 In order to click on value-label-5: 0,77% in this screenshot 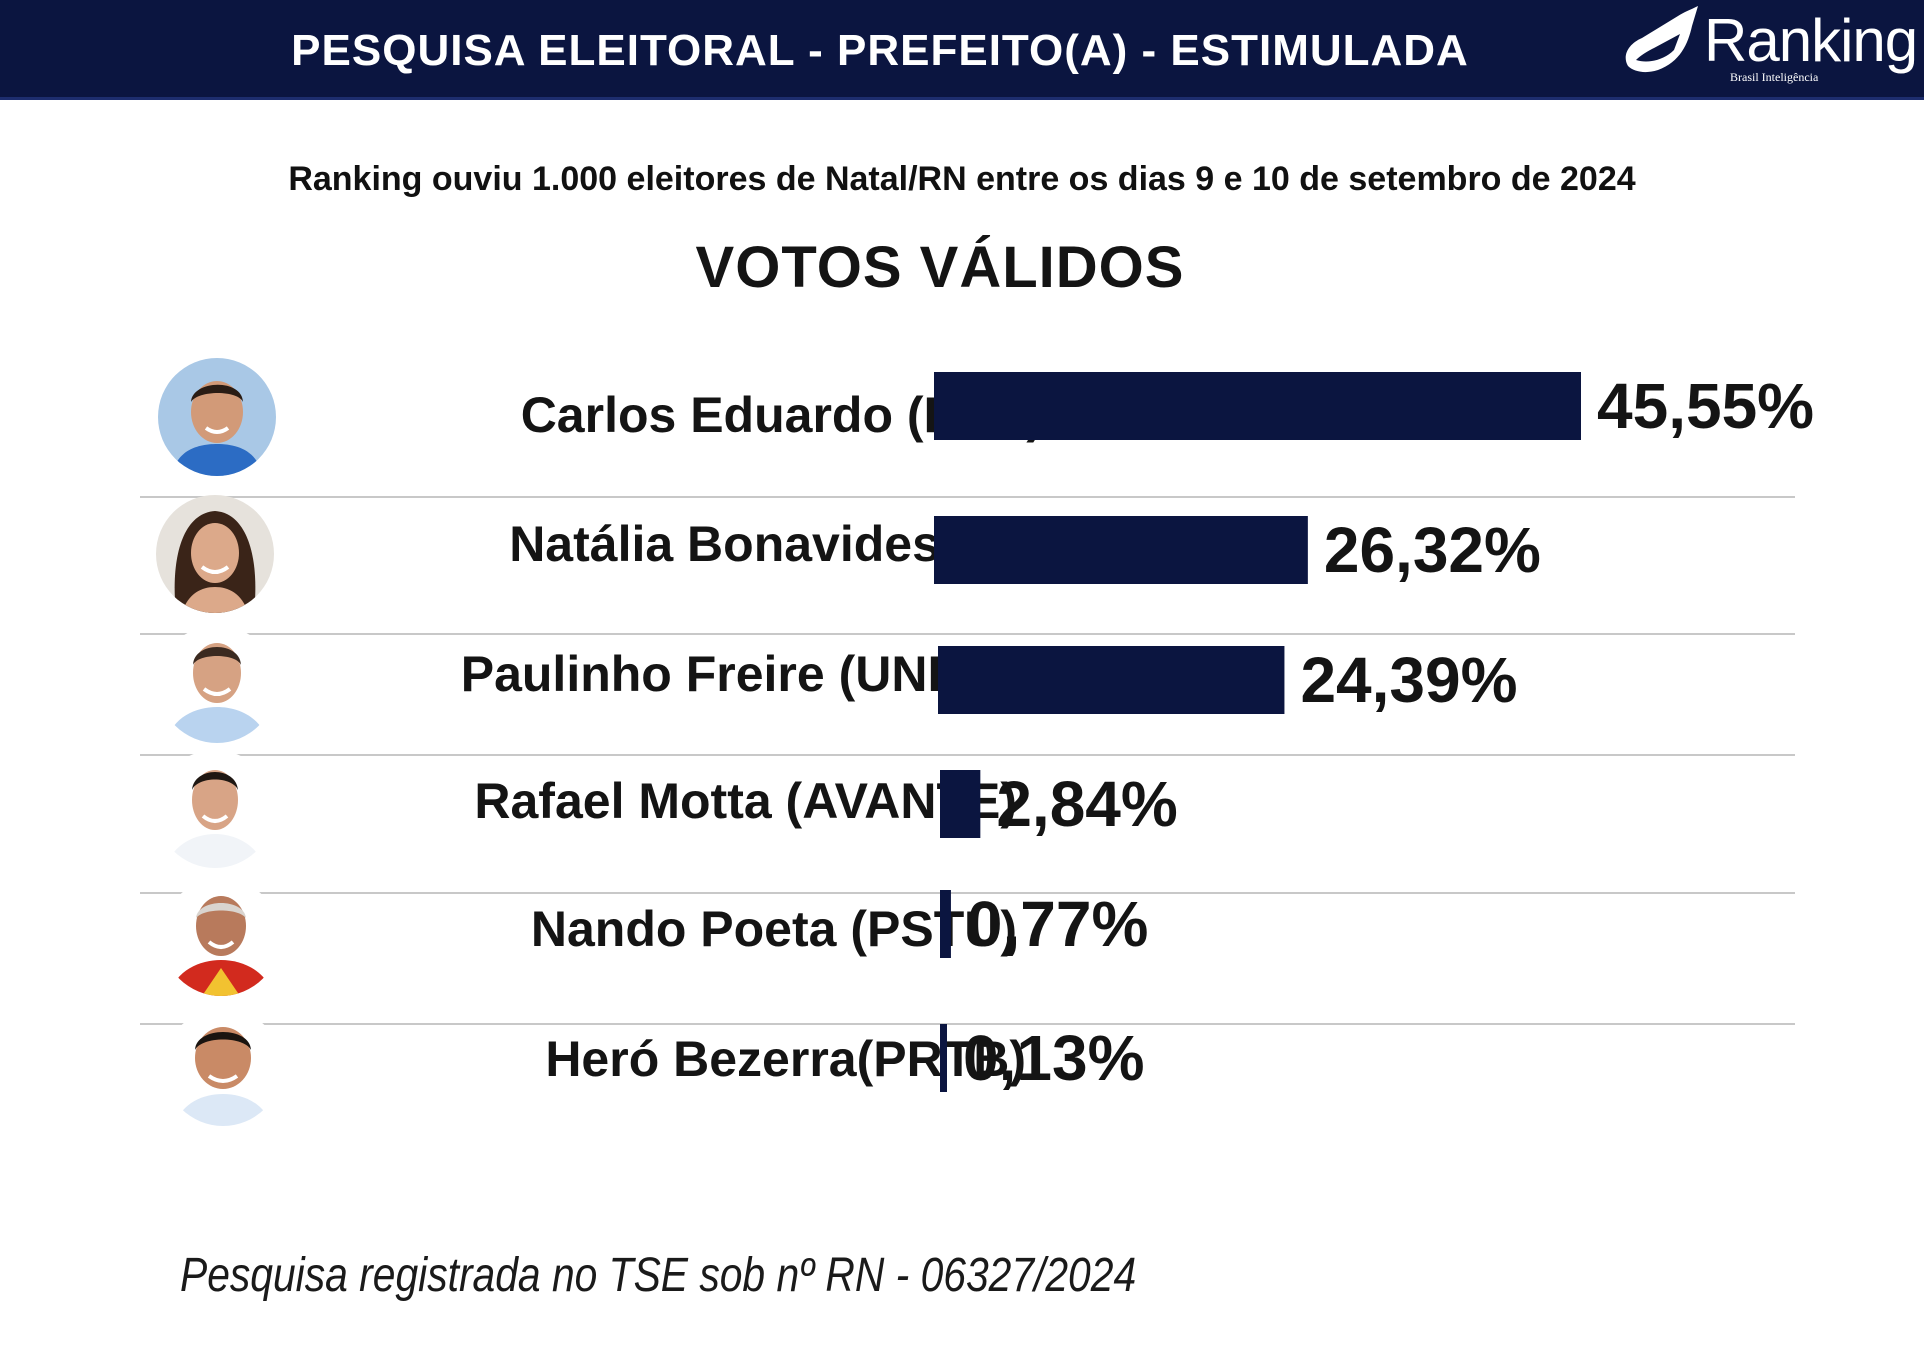, I will do `click(1057, 924)`.